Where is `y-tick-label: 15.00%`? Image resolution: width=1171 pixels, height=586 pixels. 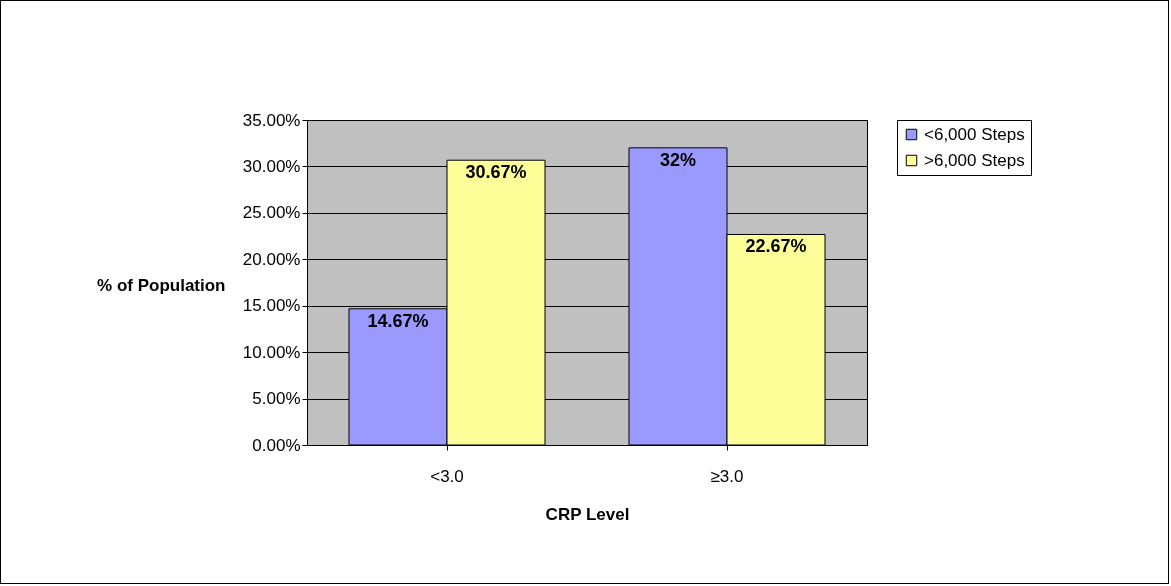 y-tick-label: 15.00% is located at coordinates (271, 306).